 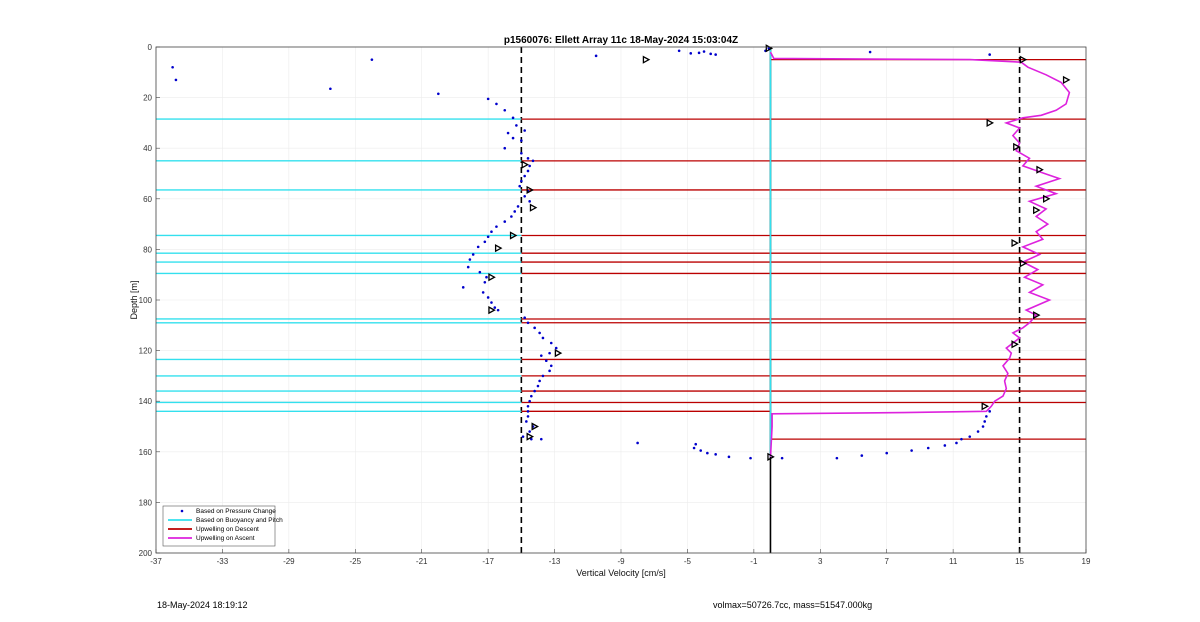 I want to click on footer-info: volmax=50726.7cc, mass=51547.000kg, so click(x=793, y=605).